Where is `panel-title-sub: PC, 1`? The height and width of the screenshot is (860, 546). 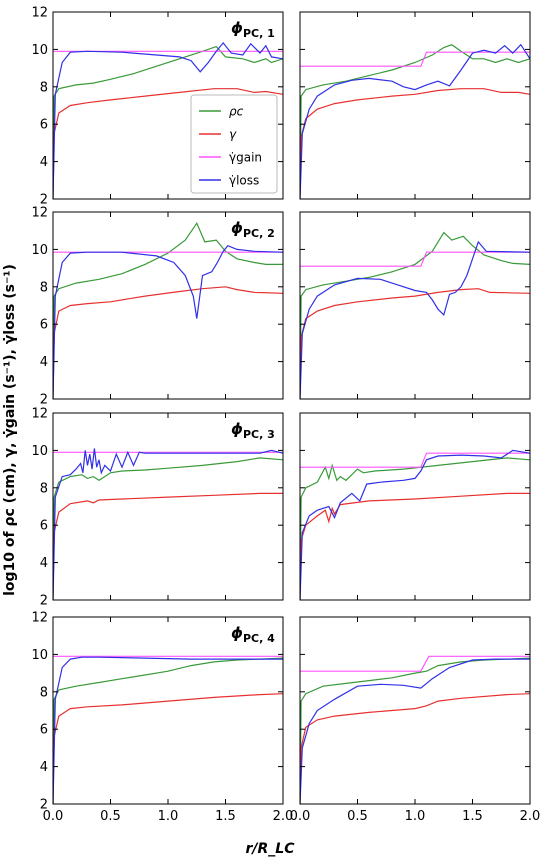
panel-title-sub: PC, 1 is located at coordinates (259, 33).